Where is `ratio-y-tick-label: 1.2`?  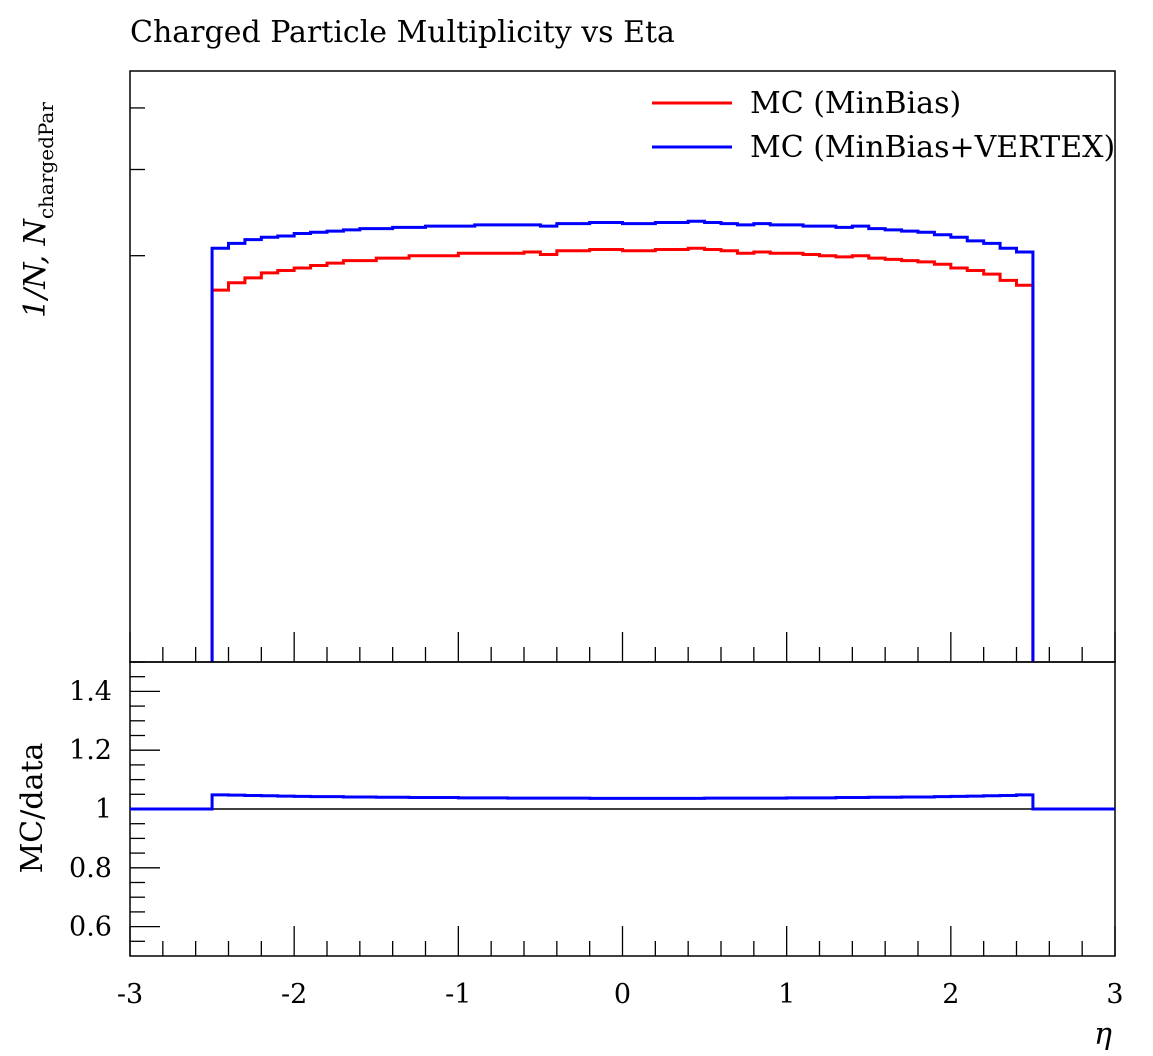 ratio-y-tick-label: 1.2 is located at coordinates (90, 750).